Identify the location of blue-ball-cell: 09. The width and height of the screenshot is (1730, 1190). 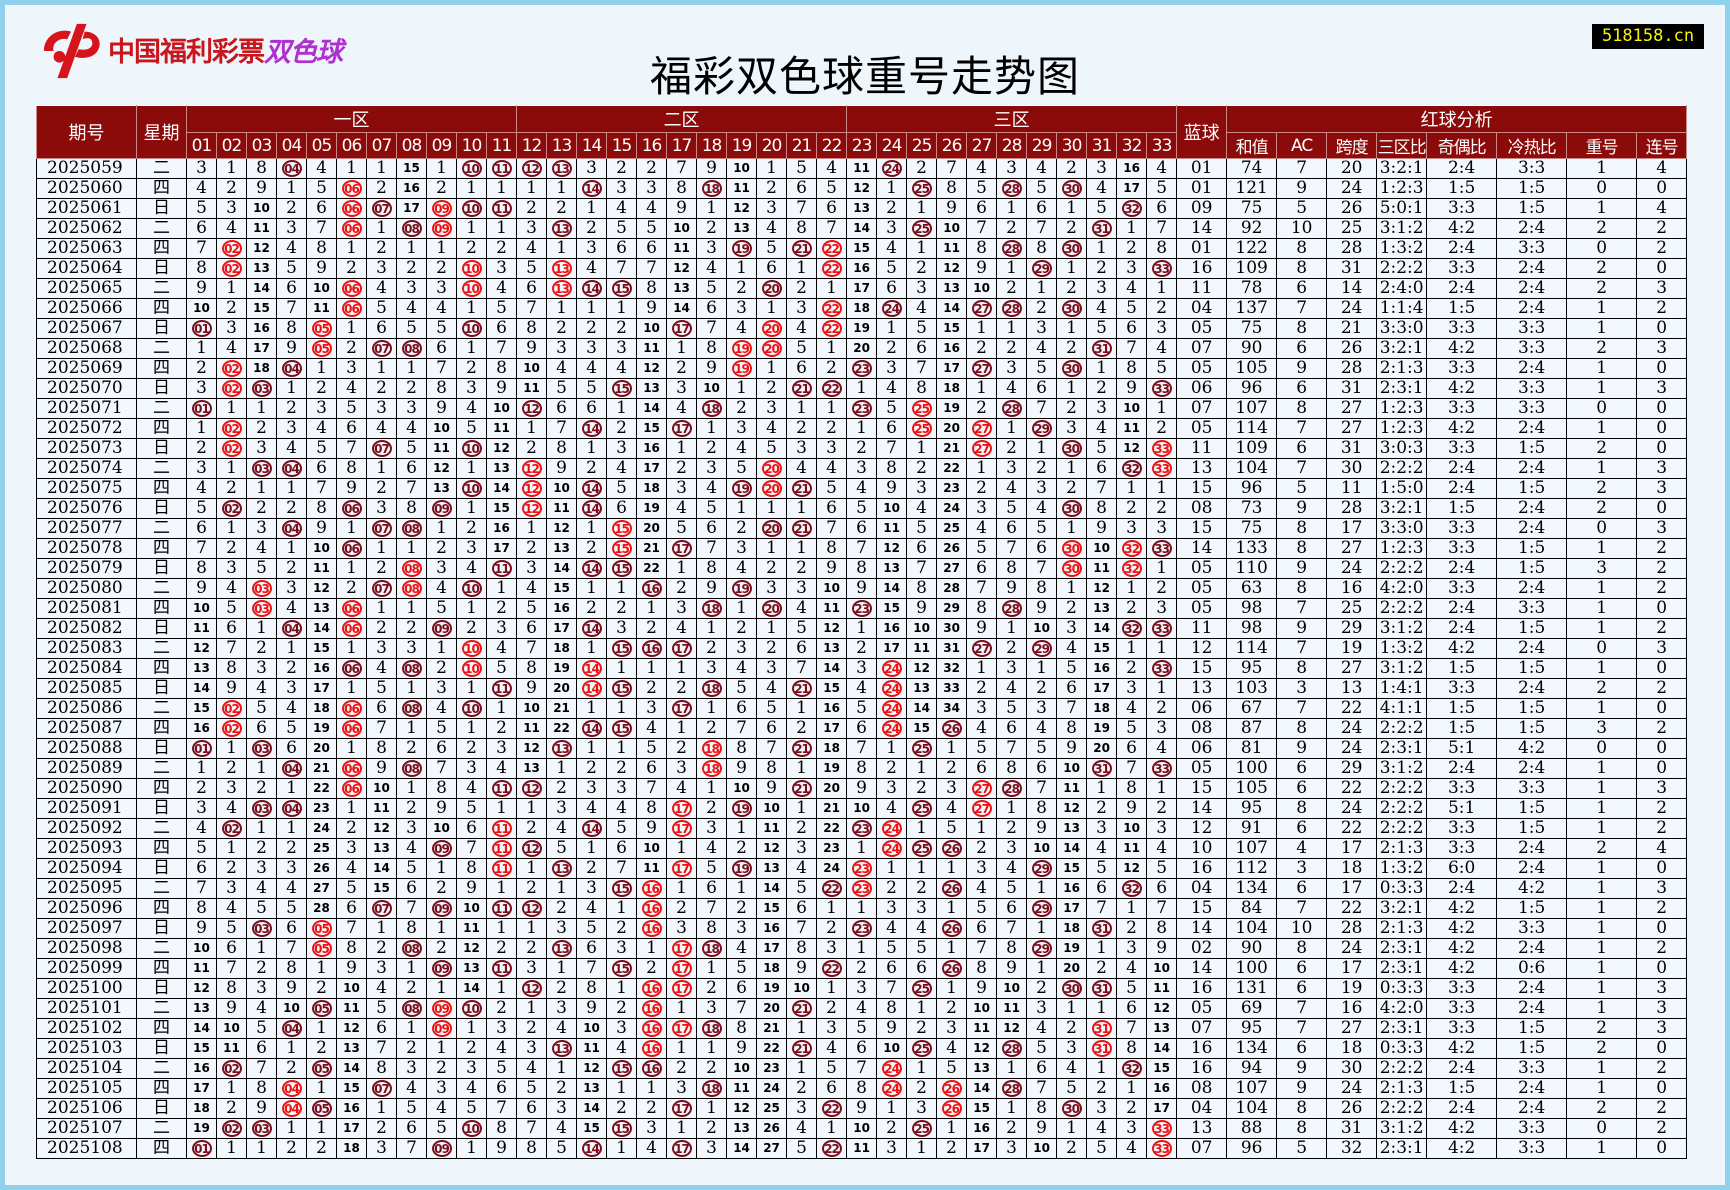
(1202, 208).